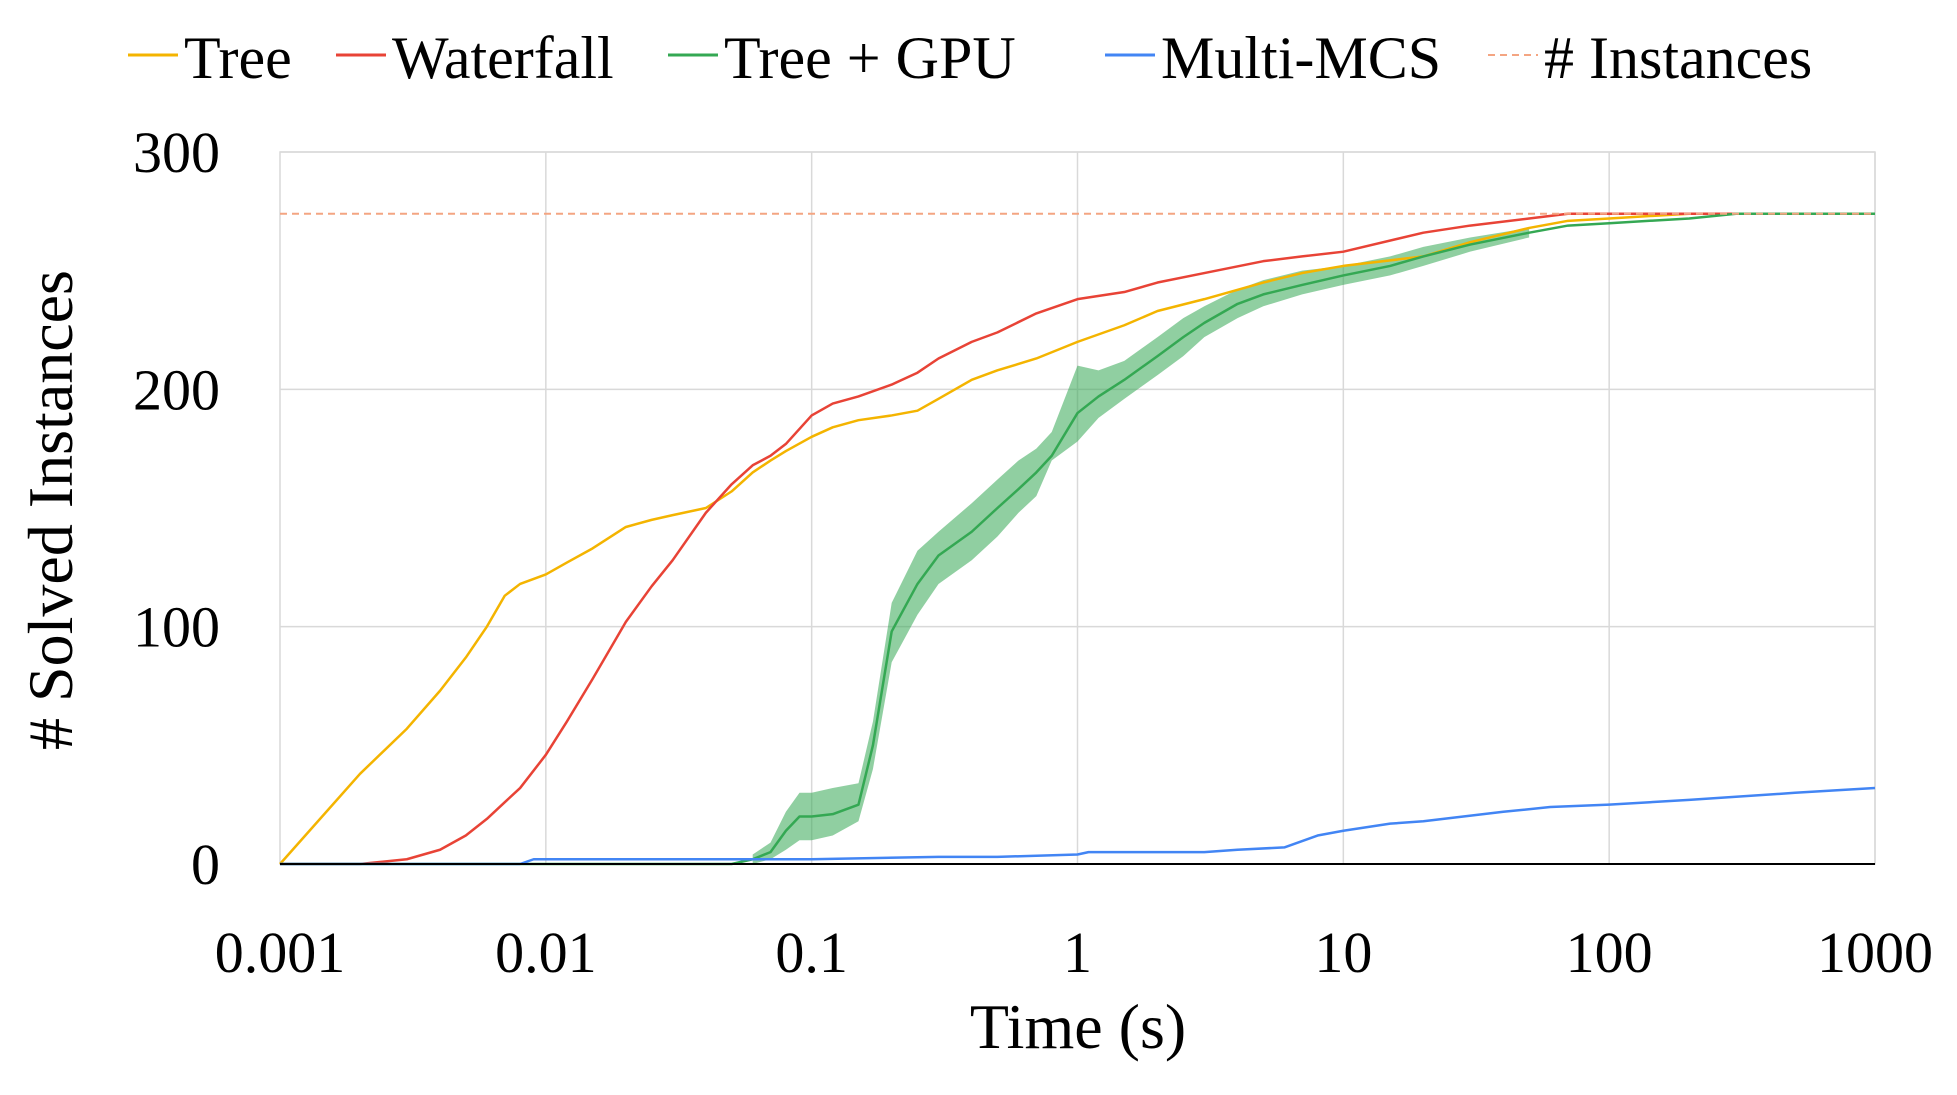 This screenshot has height=1095, width=1957. Describe the element at coordinates (870, 58) in the screenshot. I see `legend-label-tree-gpu: Tree + GPU` at that location.